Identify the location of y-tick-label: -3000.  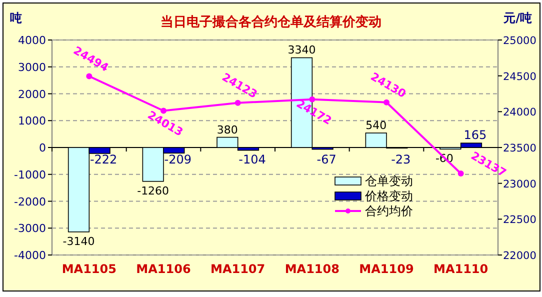
(30, 229).